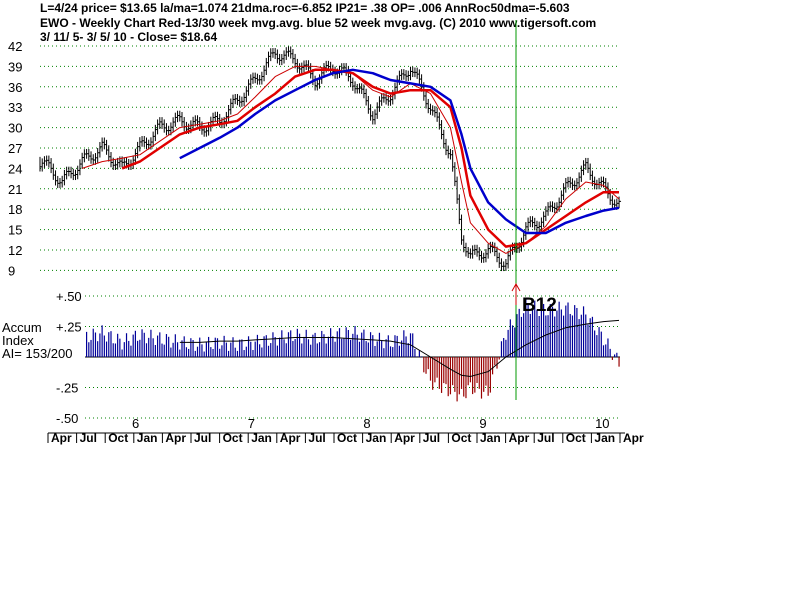  I want to click on price-y-tick: 42, so click(15, 46).